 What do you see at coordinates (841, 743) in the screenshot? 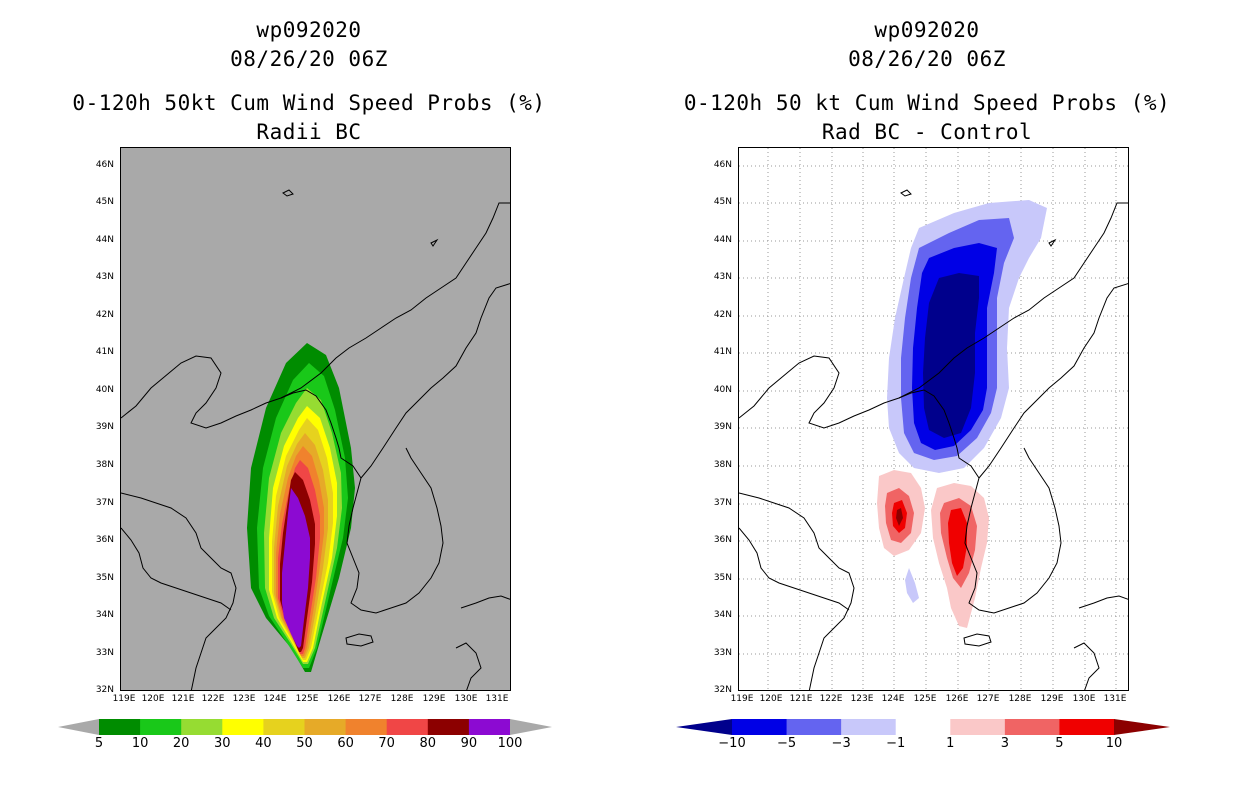
I see `colorbar-label: −3` at bounding box center [841, 743].